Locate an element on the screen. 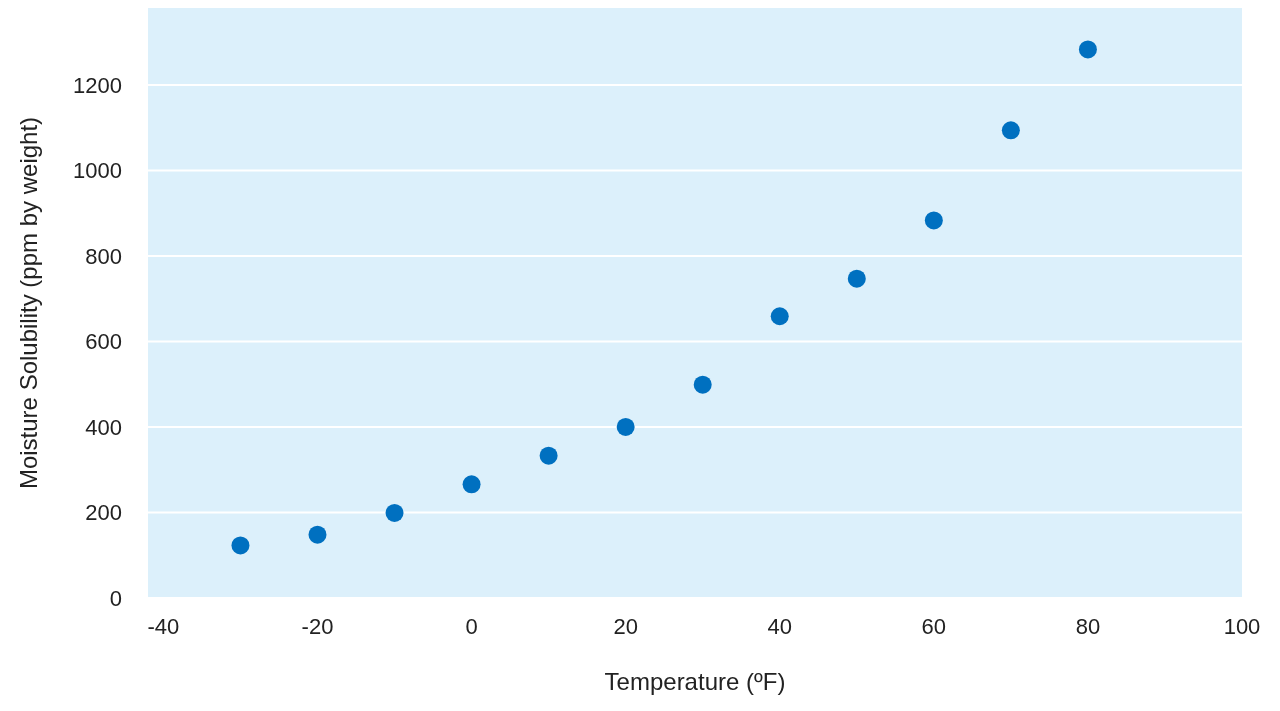 The height and width of the screenshot is (711, 1280). y-tick-label: 800 is located at coordinates (103, 256).